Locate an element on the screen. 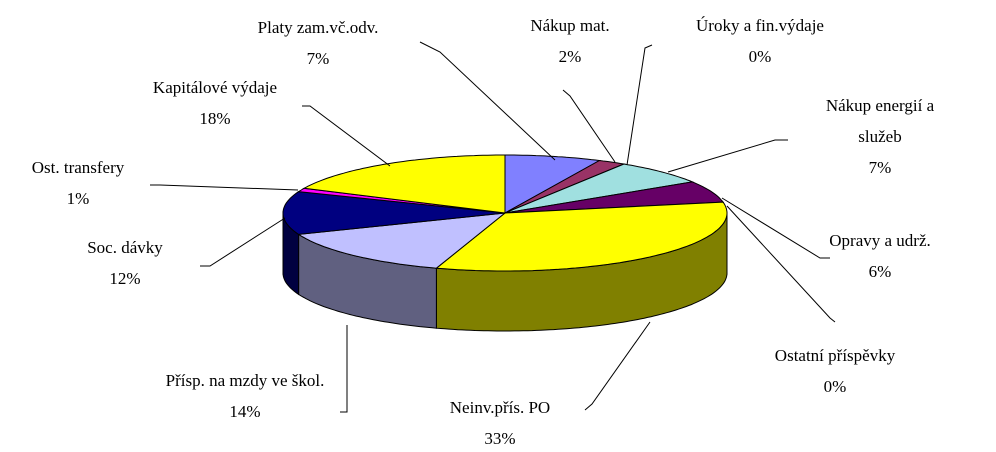 Image resolution: width=996 pixels, height=452 pixels. slice-label: Soc. dávky 12% is located at coordinates (125, 263).